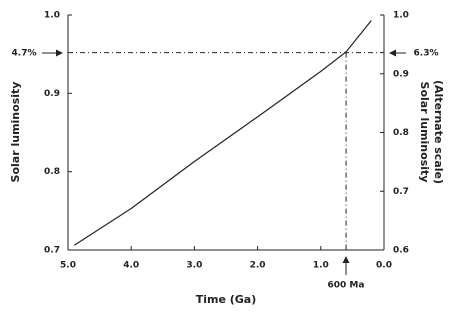 This screenshot has height=312, width=462. Describe the element at coordinates (424, 132) in the screenshot. I see `y2-axis-title: Solar luminosity` at that location.